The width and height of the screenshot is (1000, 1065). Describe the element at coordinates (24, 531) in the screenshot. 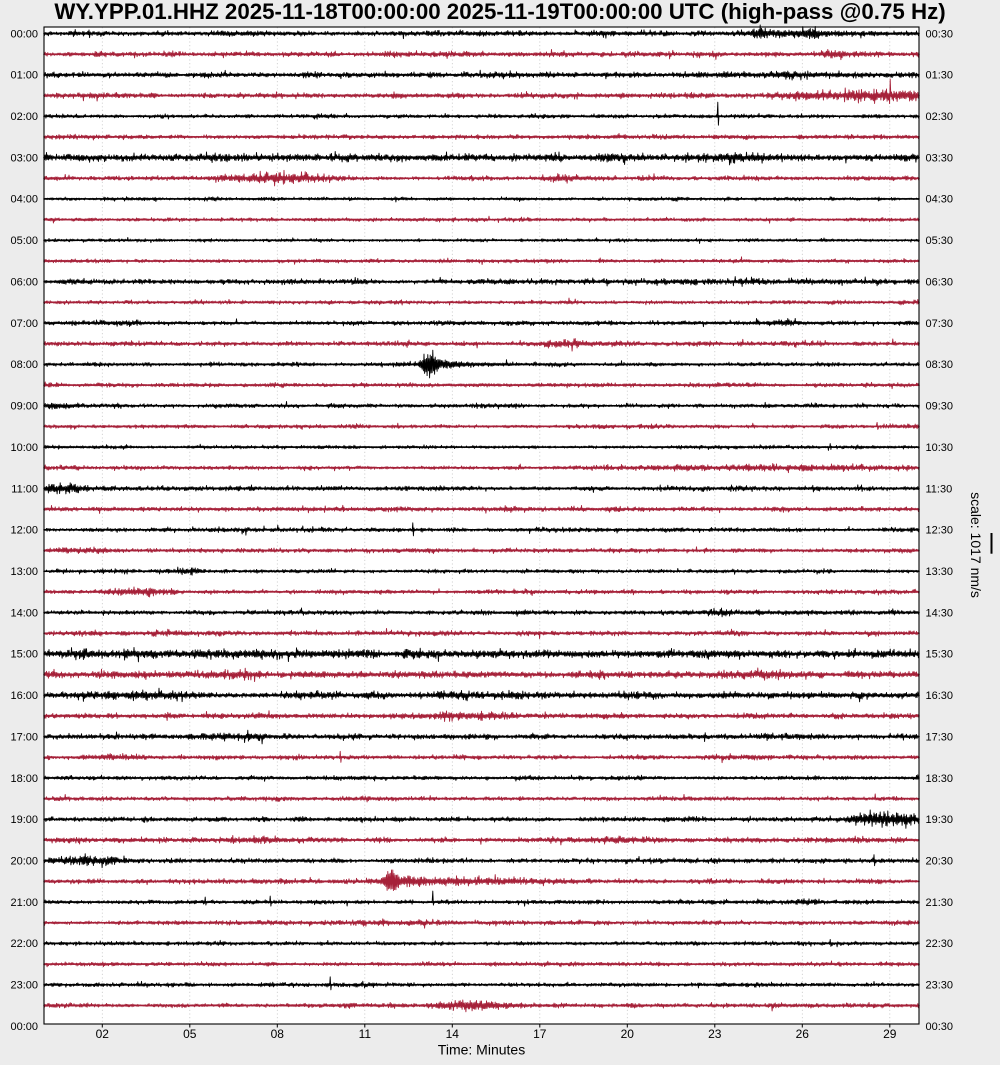

I see `svg-text: 12:00` at that location.